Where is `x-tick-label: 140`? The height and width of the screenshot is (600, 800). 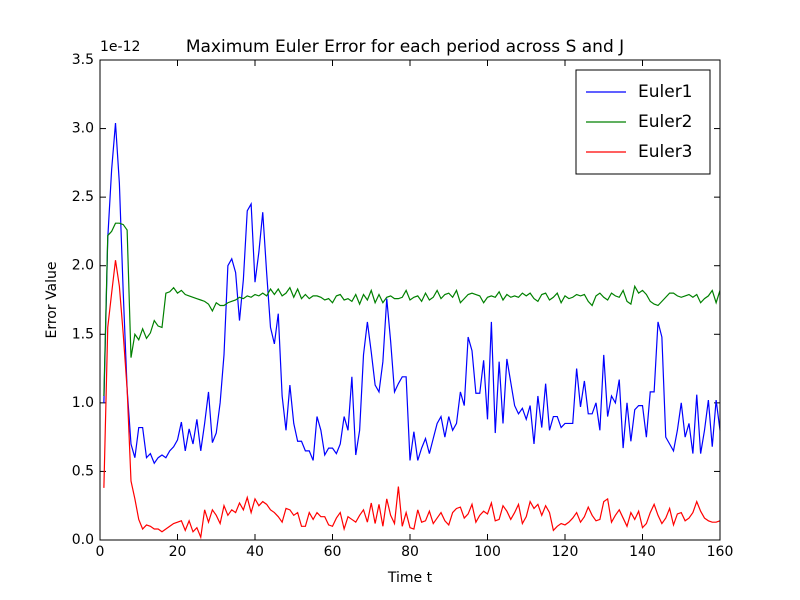
x-tick-label: 140 is located at coordinates (642, 552).